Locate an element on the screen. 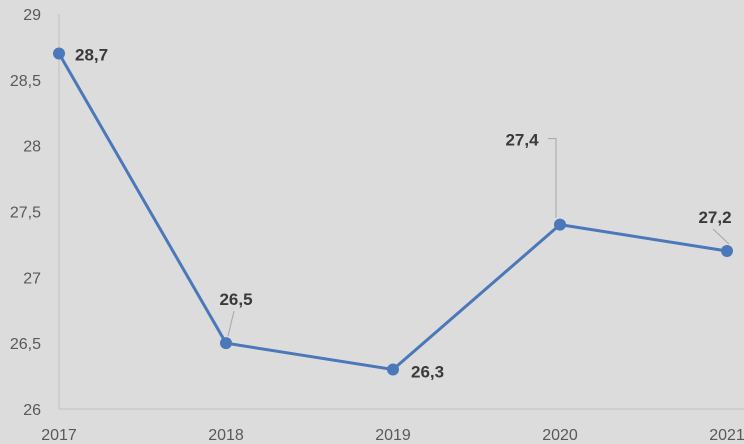 The height and width of the screenshot is (444, 744). y-tick-label: 27 is located at coordinates (32, 278).